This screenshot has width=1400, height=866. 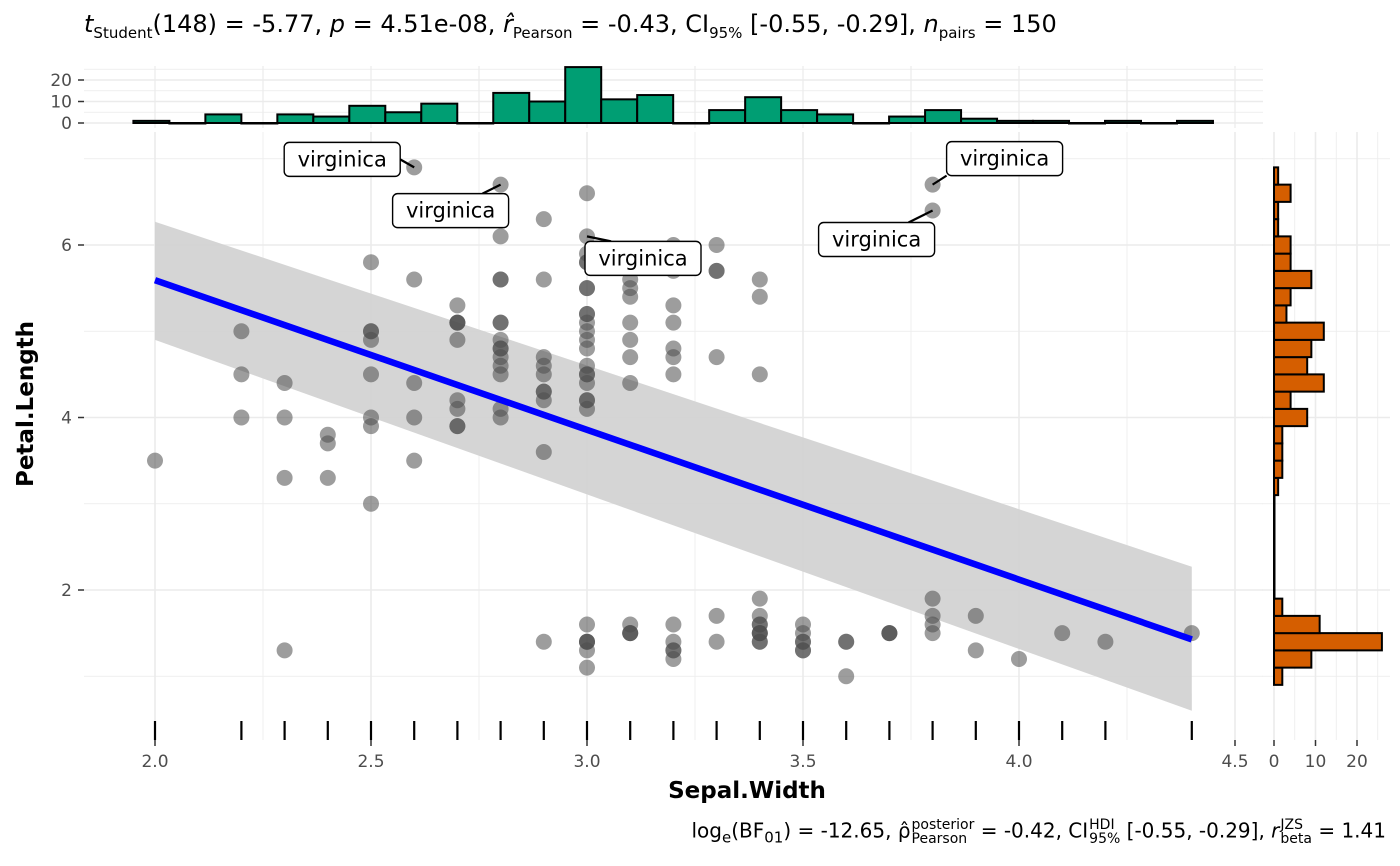 What do you see at coordinates (747, 791) in the screenshot?
I see `x-axis-label: Sepal.Width` at bounding box center [747, 791].